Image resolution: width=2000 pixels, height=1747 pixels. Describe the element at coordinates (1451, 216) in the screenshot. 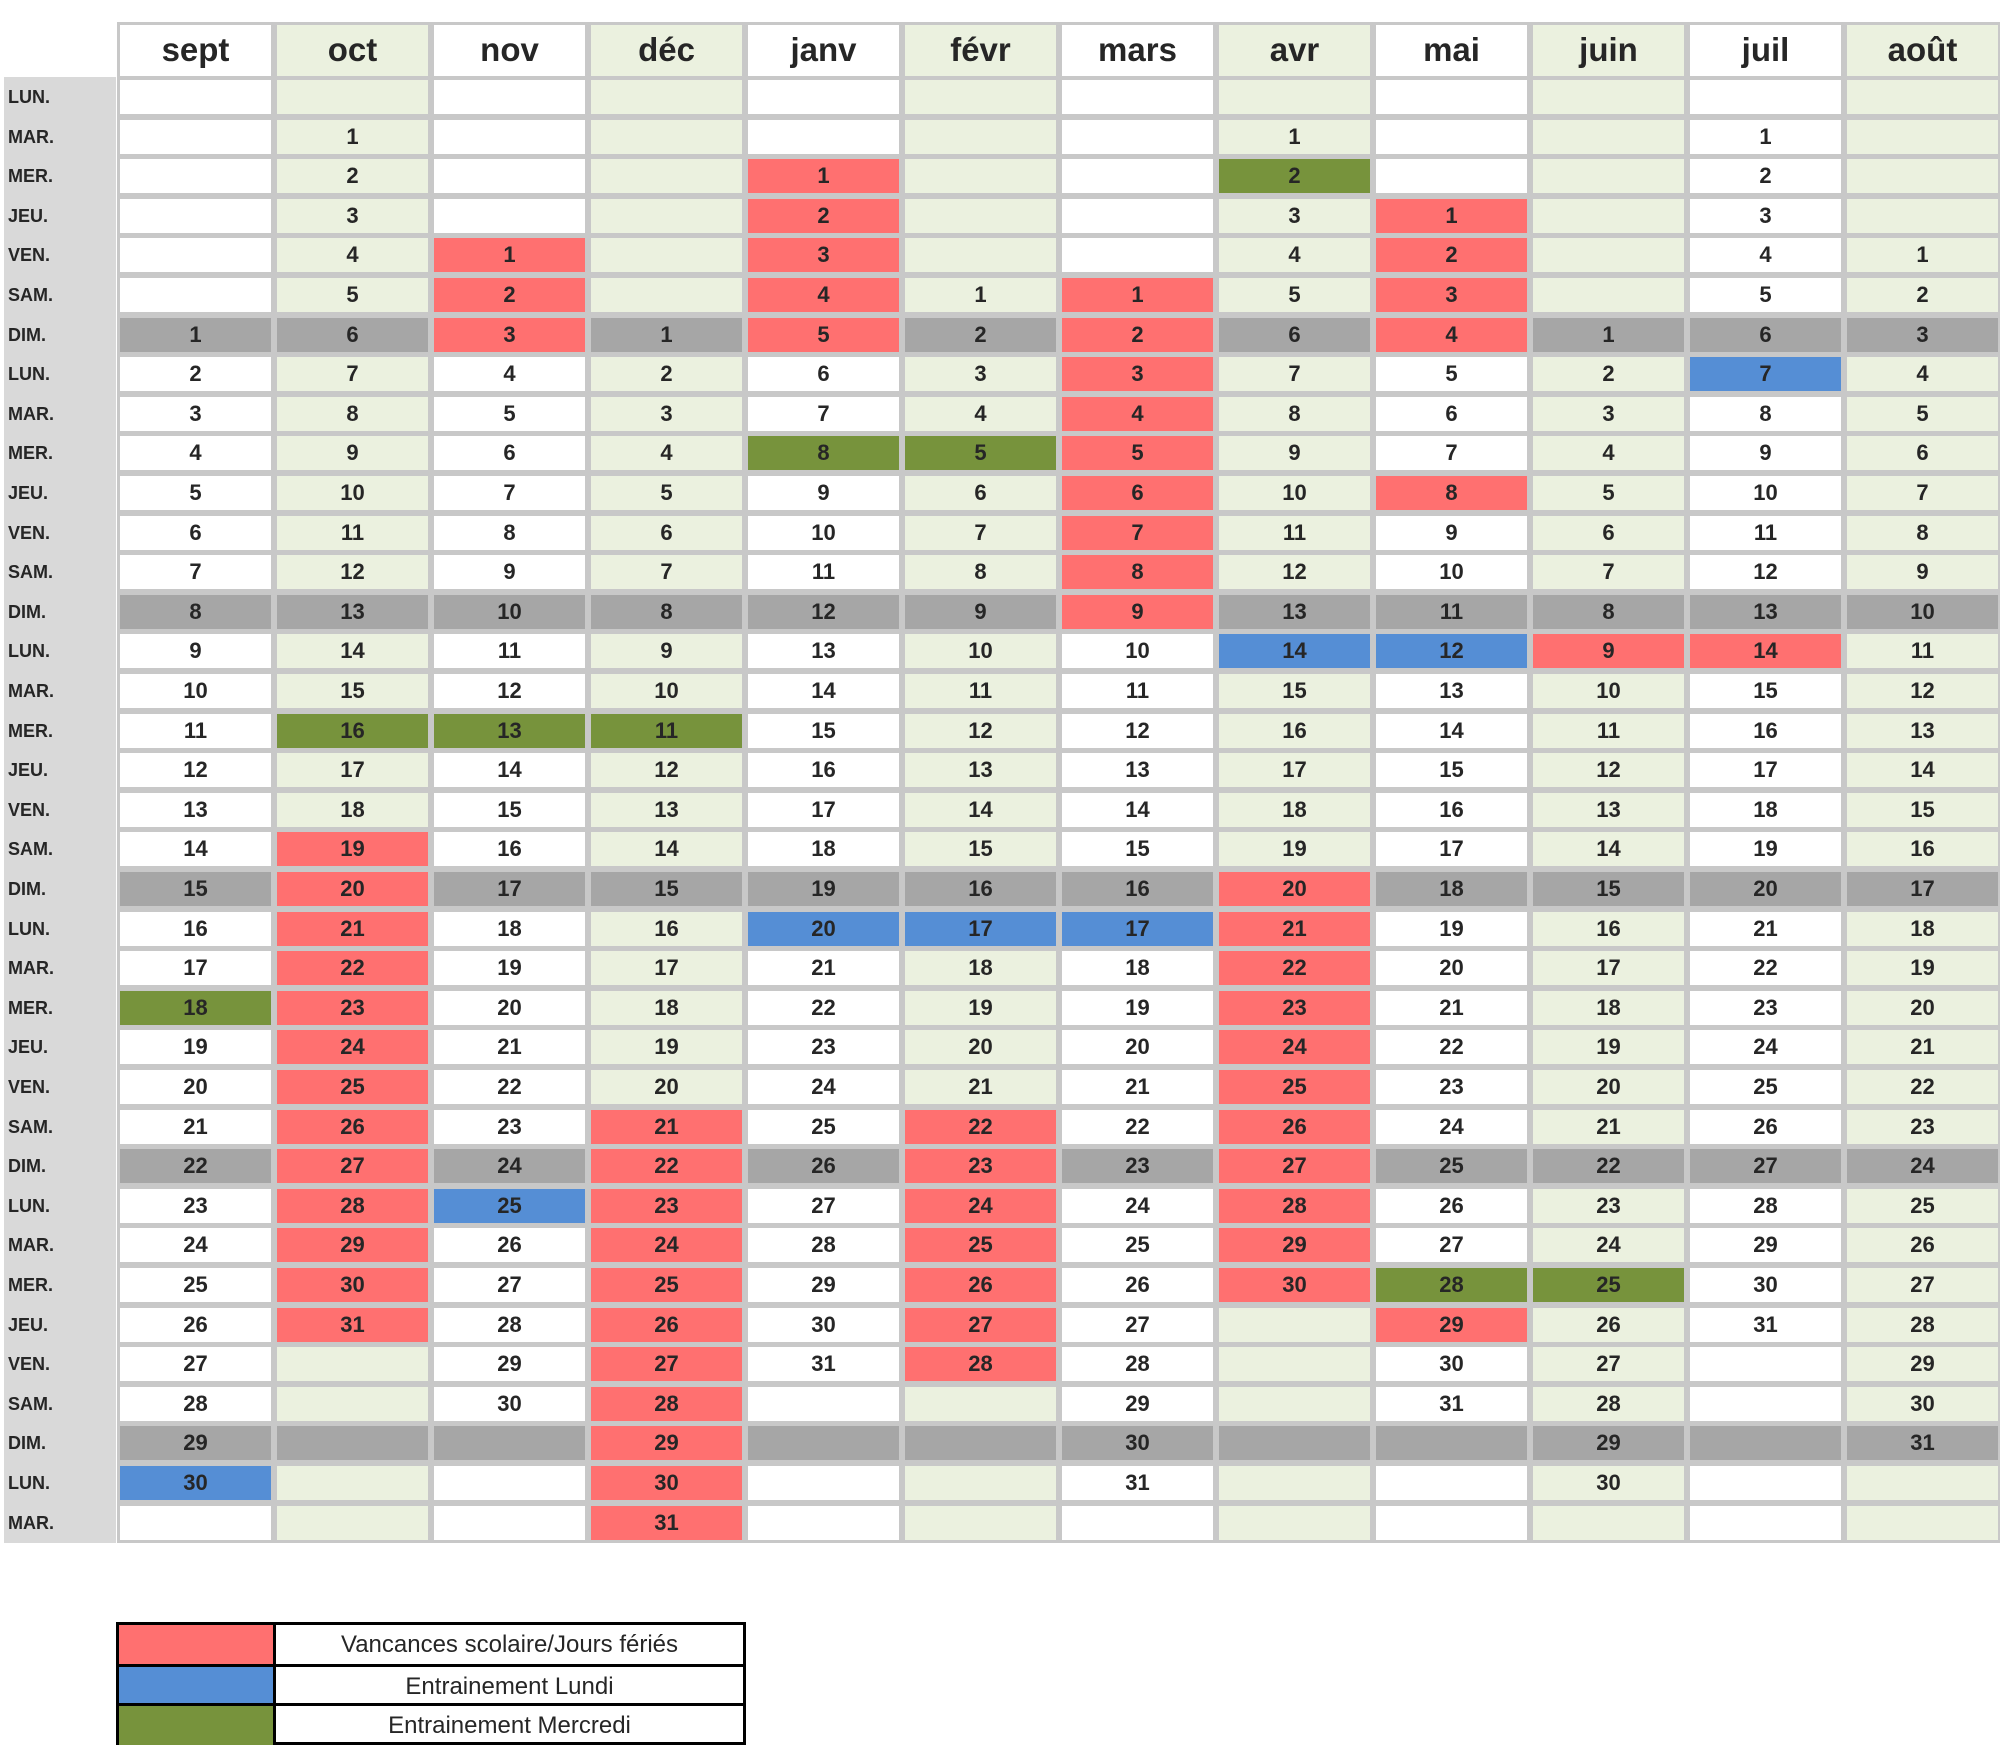

I see `day-cell: 1` at that location.